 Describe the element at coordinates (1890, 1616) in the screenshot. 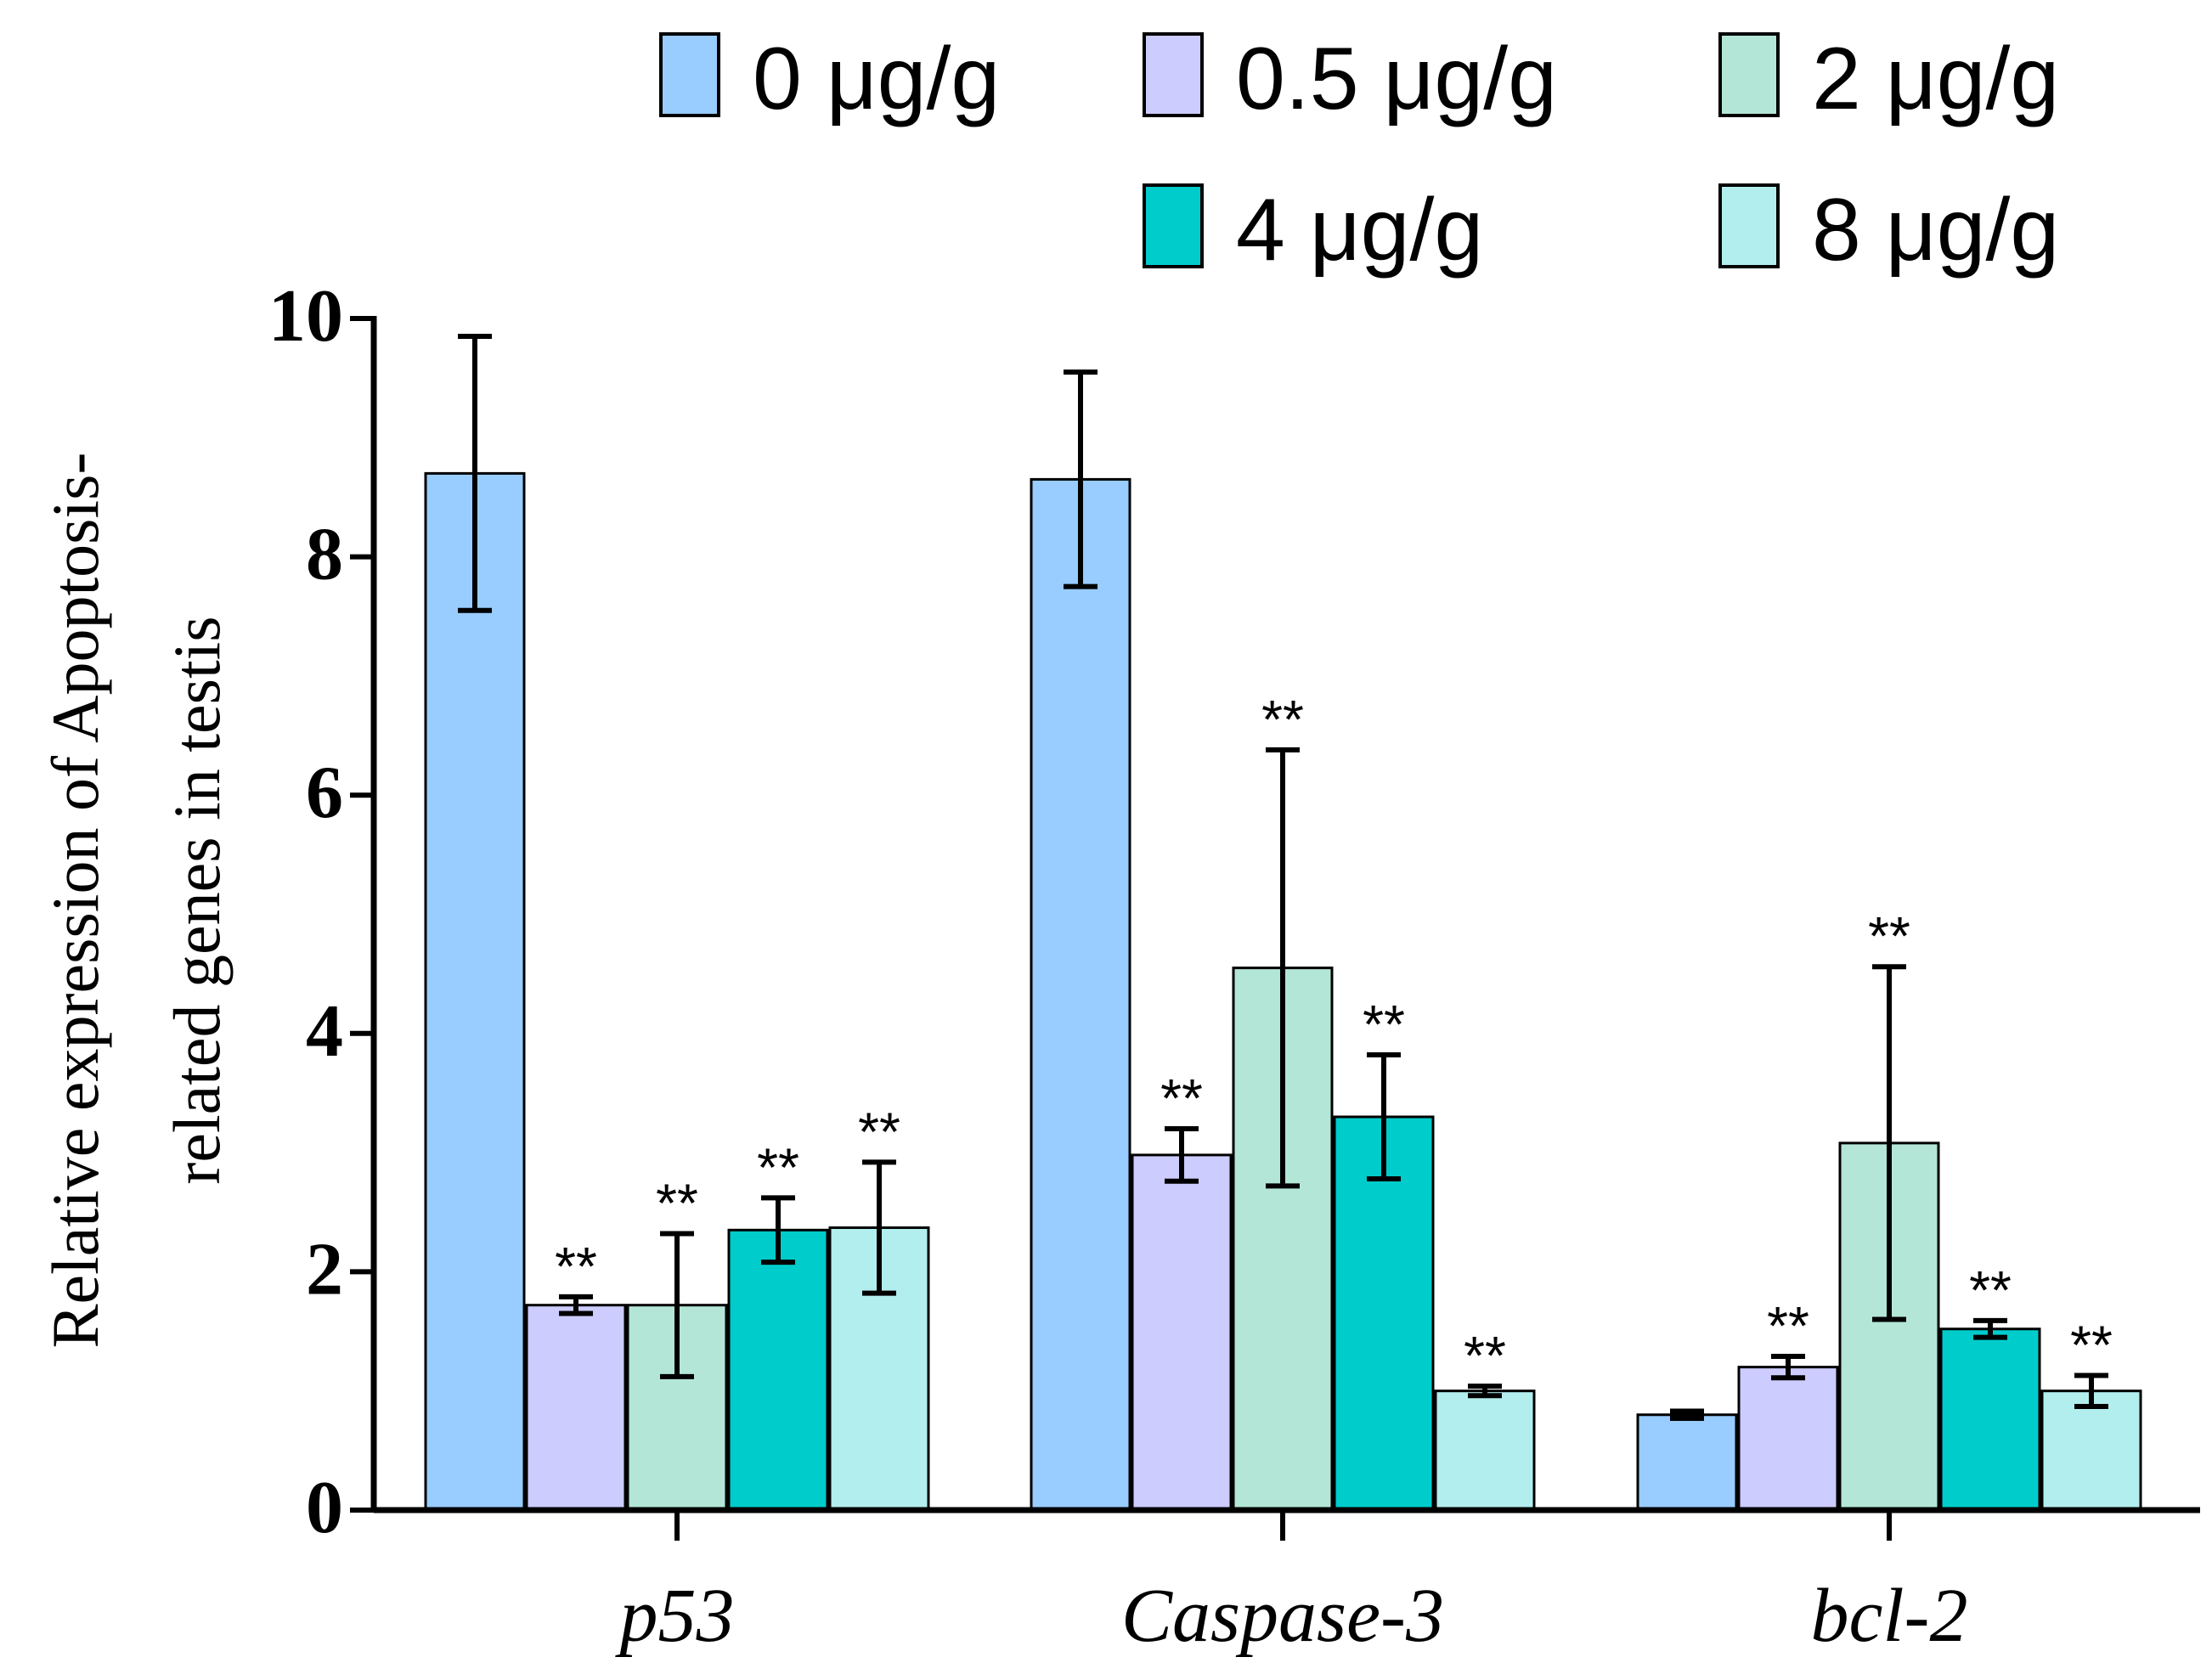

I see `x-tick-label-2: bcl-2` at that location.